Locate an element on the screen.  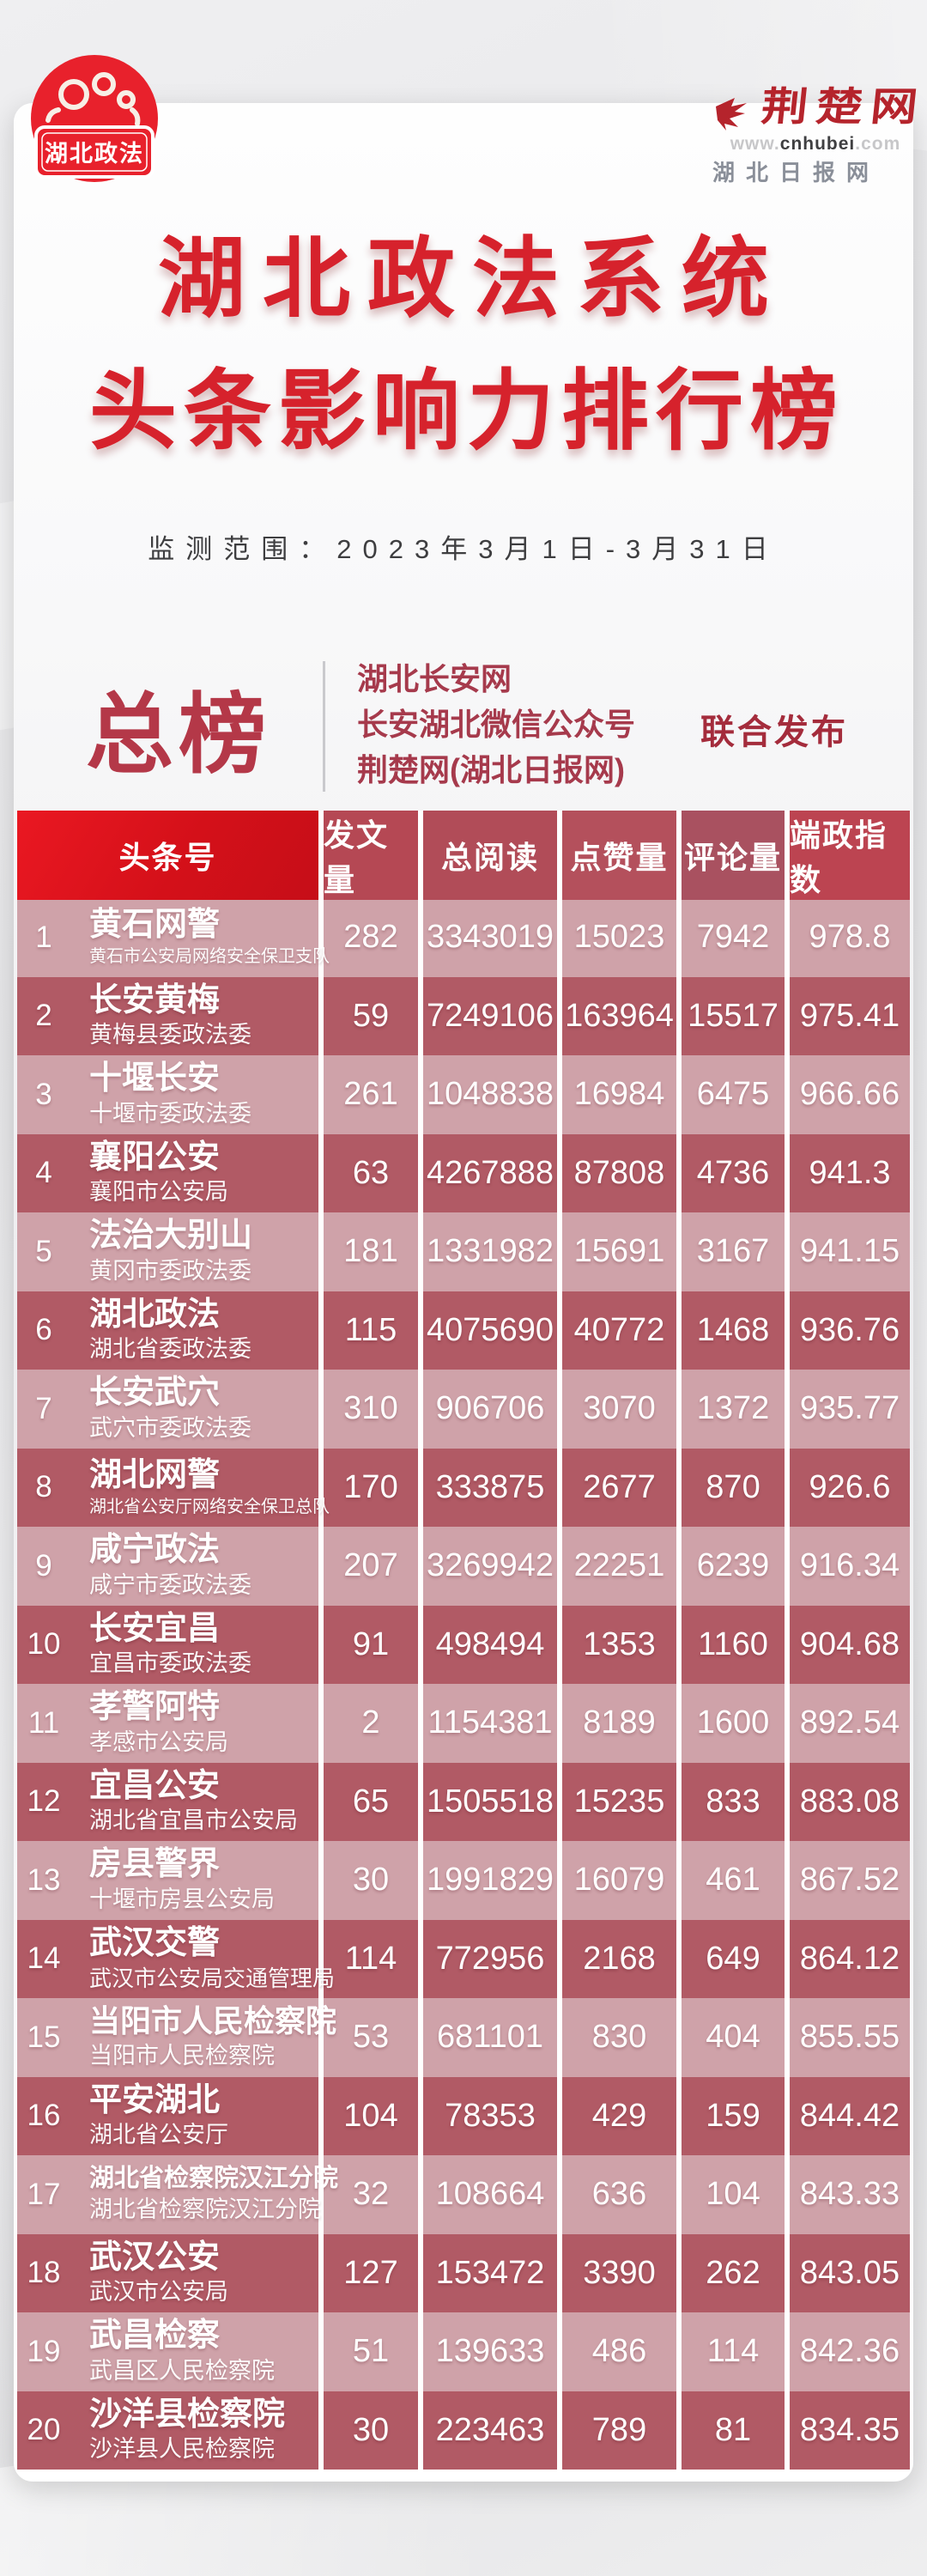
comments-cell: 104 is located at coordinates (730, 2194).